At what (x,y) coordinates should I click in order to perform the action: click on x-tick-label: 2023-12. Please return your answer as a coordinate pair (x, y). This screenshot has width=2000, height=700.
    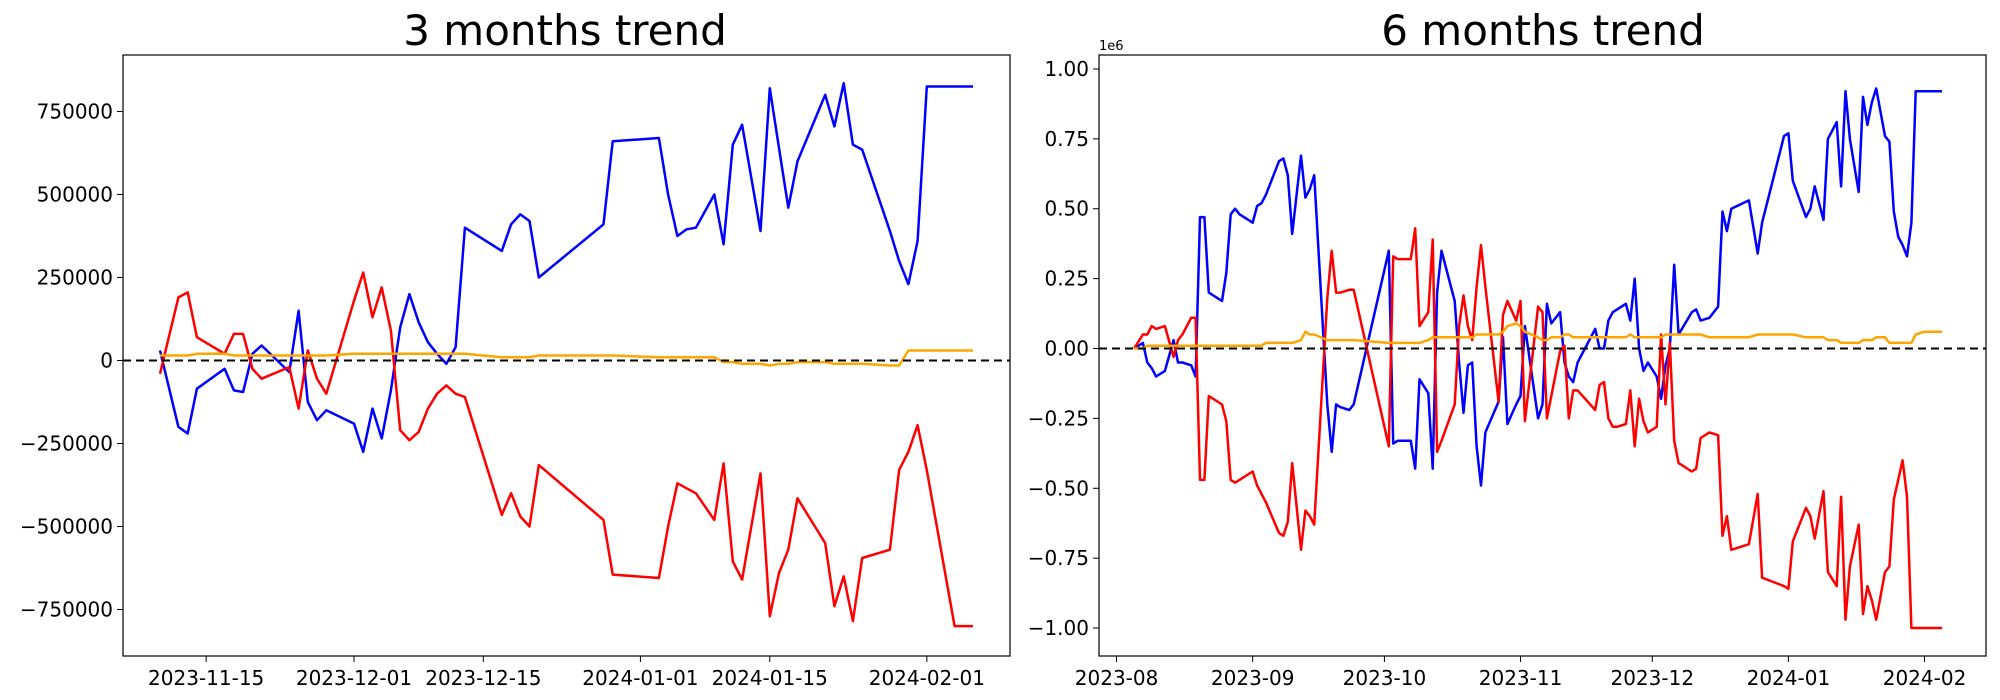
    Looking at the image, I should click on (1652, 678).